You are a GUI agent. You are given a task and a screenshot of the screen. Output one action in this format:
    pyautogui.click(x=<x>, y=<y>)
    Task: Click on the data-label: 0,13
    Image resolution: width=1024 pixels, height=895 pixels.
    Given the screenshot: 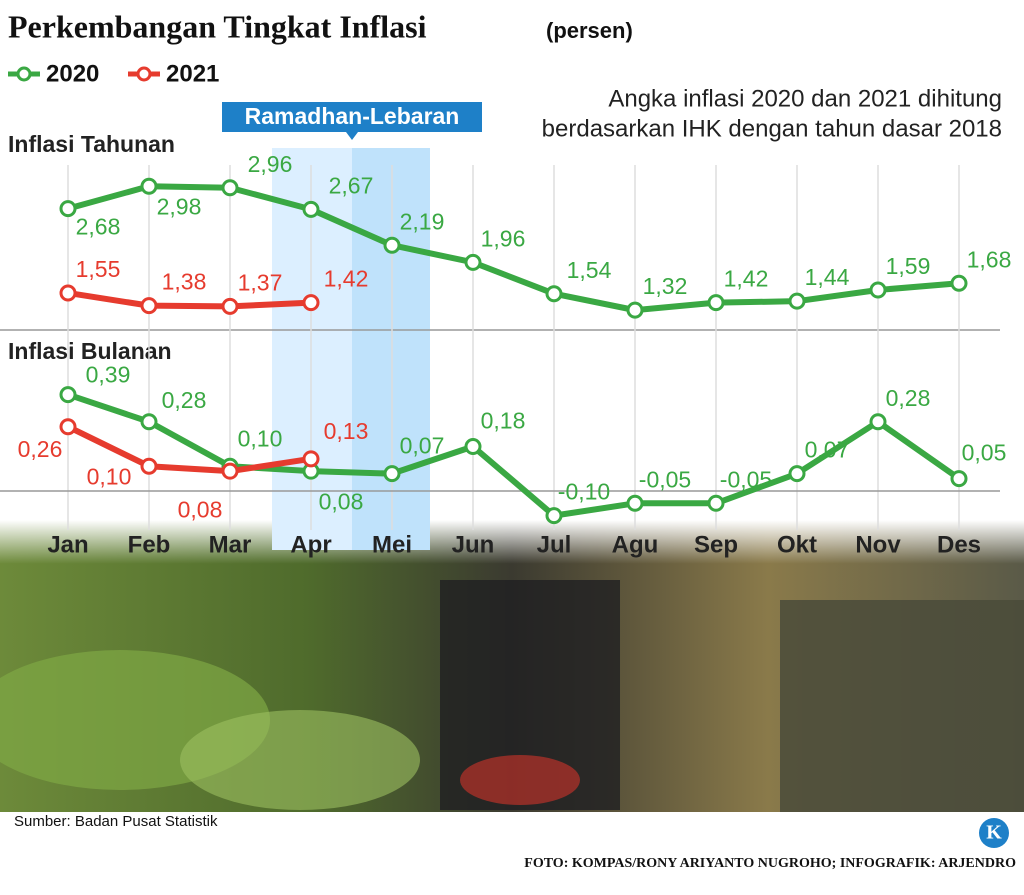 What is the action you would take?
    pyautogui.click(x=346, y=431)
    